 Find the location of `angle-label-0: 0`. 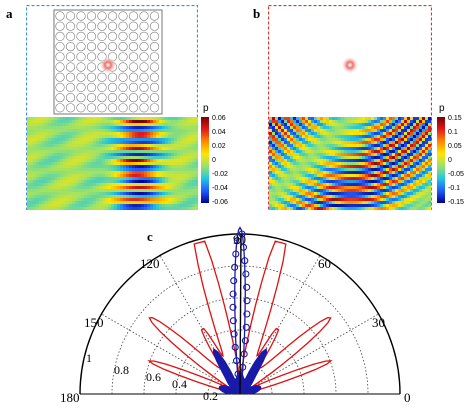

angle-label-0: 0 is located at coordinates (407, 397).